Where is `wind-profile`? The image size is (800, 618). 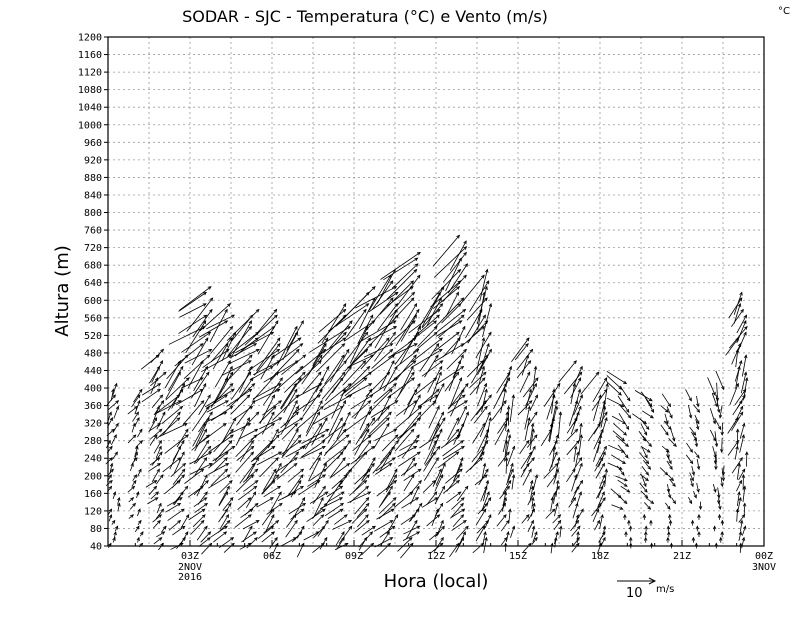 wind-profile is located at coordinates (503, 458).